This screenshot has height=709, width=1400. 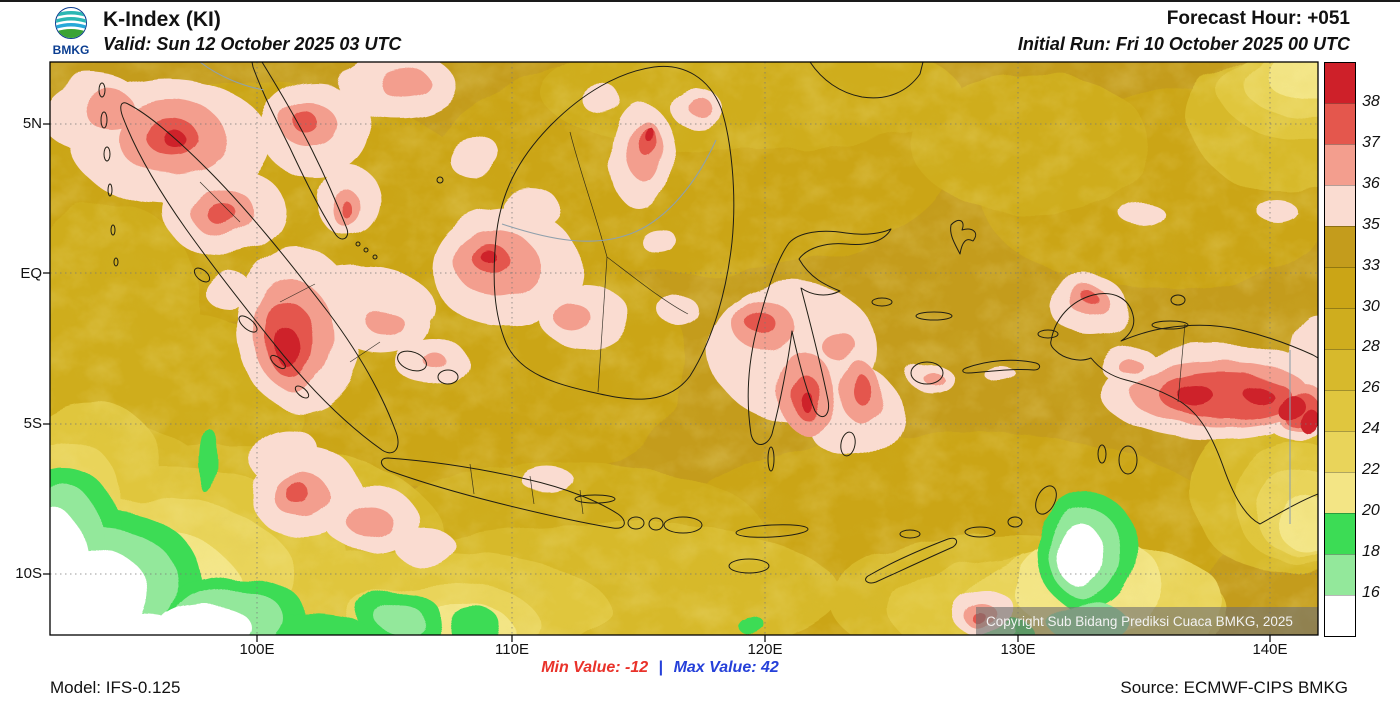 I want to click on lon-tick-label: 140E, so click(x=1270, y=649).